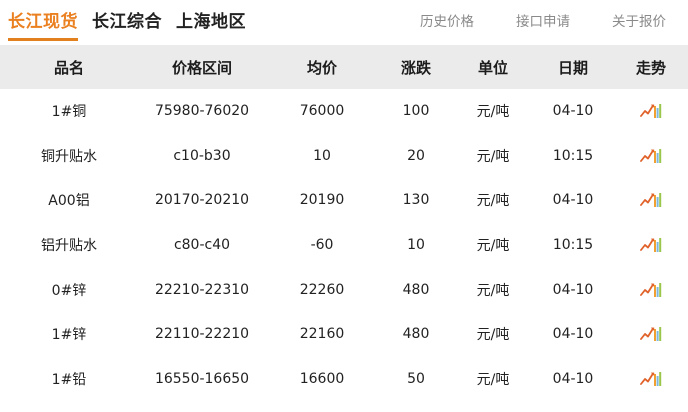 Image resolution: width=688 pixels, height=412 pixels. I want to click on cell-price-range: 16550-16650, so click(202, 378).